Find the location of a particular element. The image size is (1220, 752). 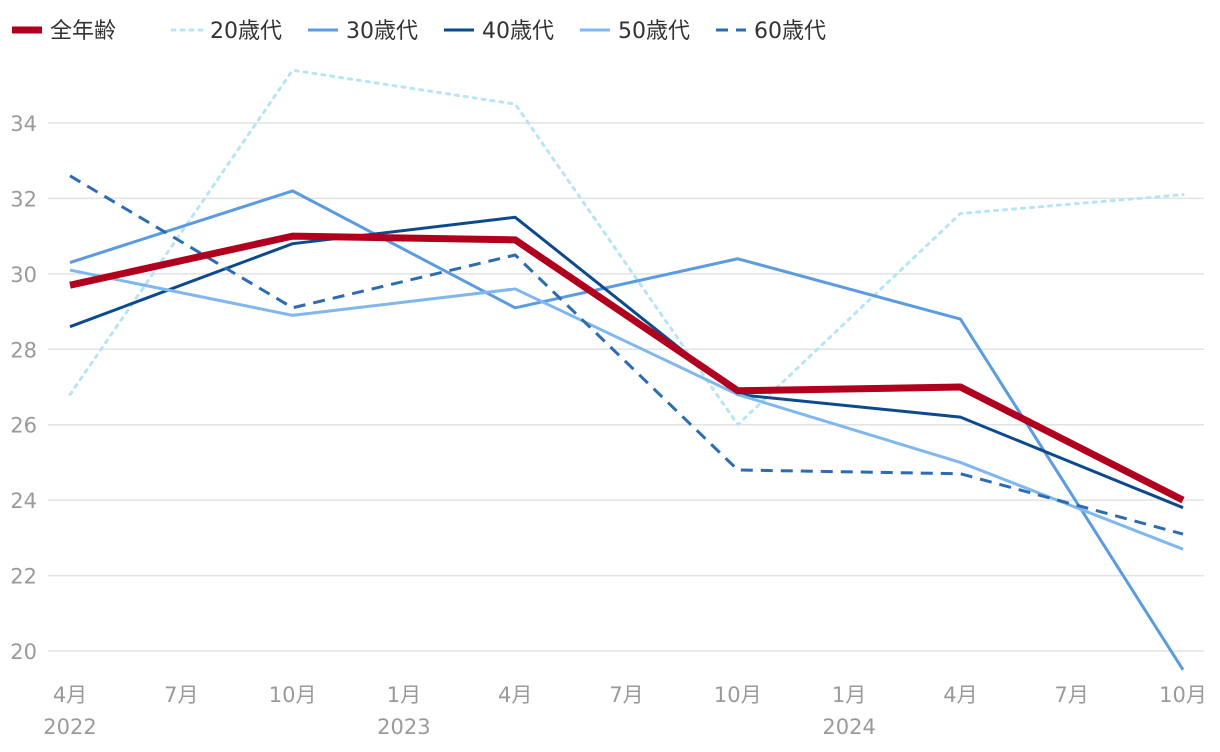

x-tick-label-2: 10月 is located at coordinates (293, 695).